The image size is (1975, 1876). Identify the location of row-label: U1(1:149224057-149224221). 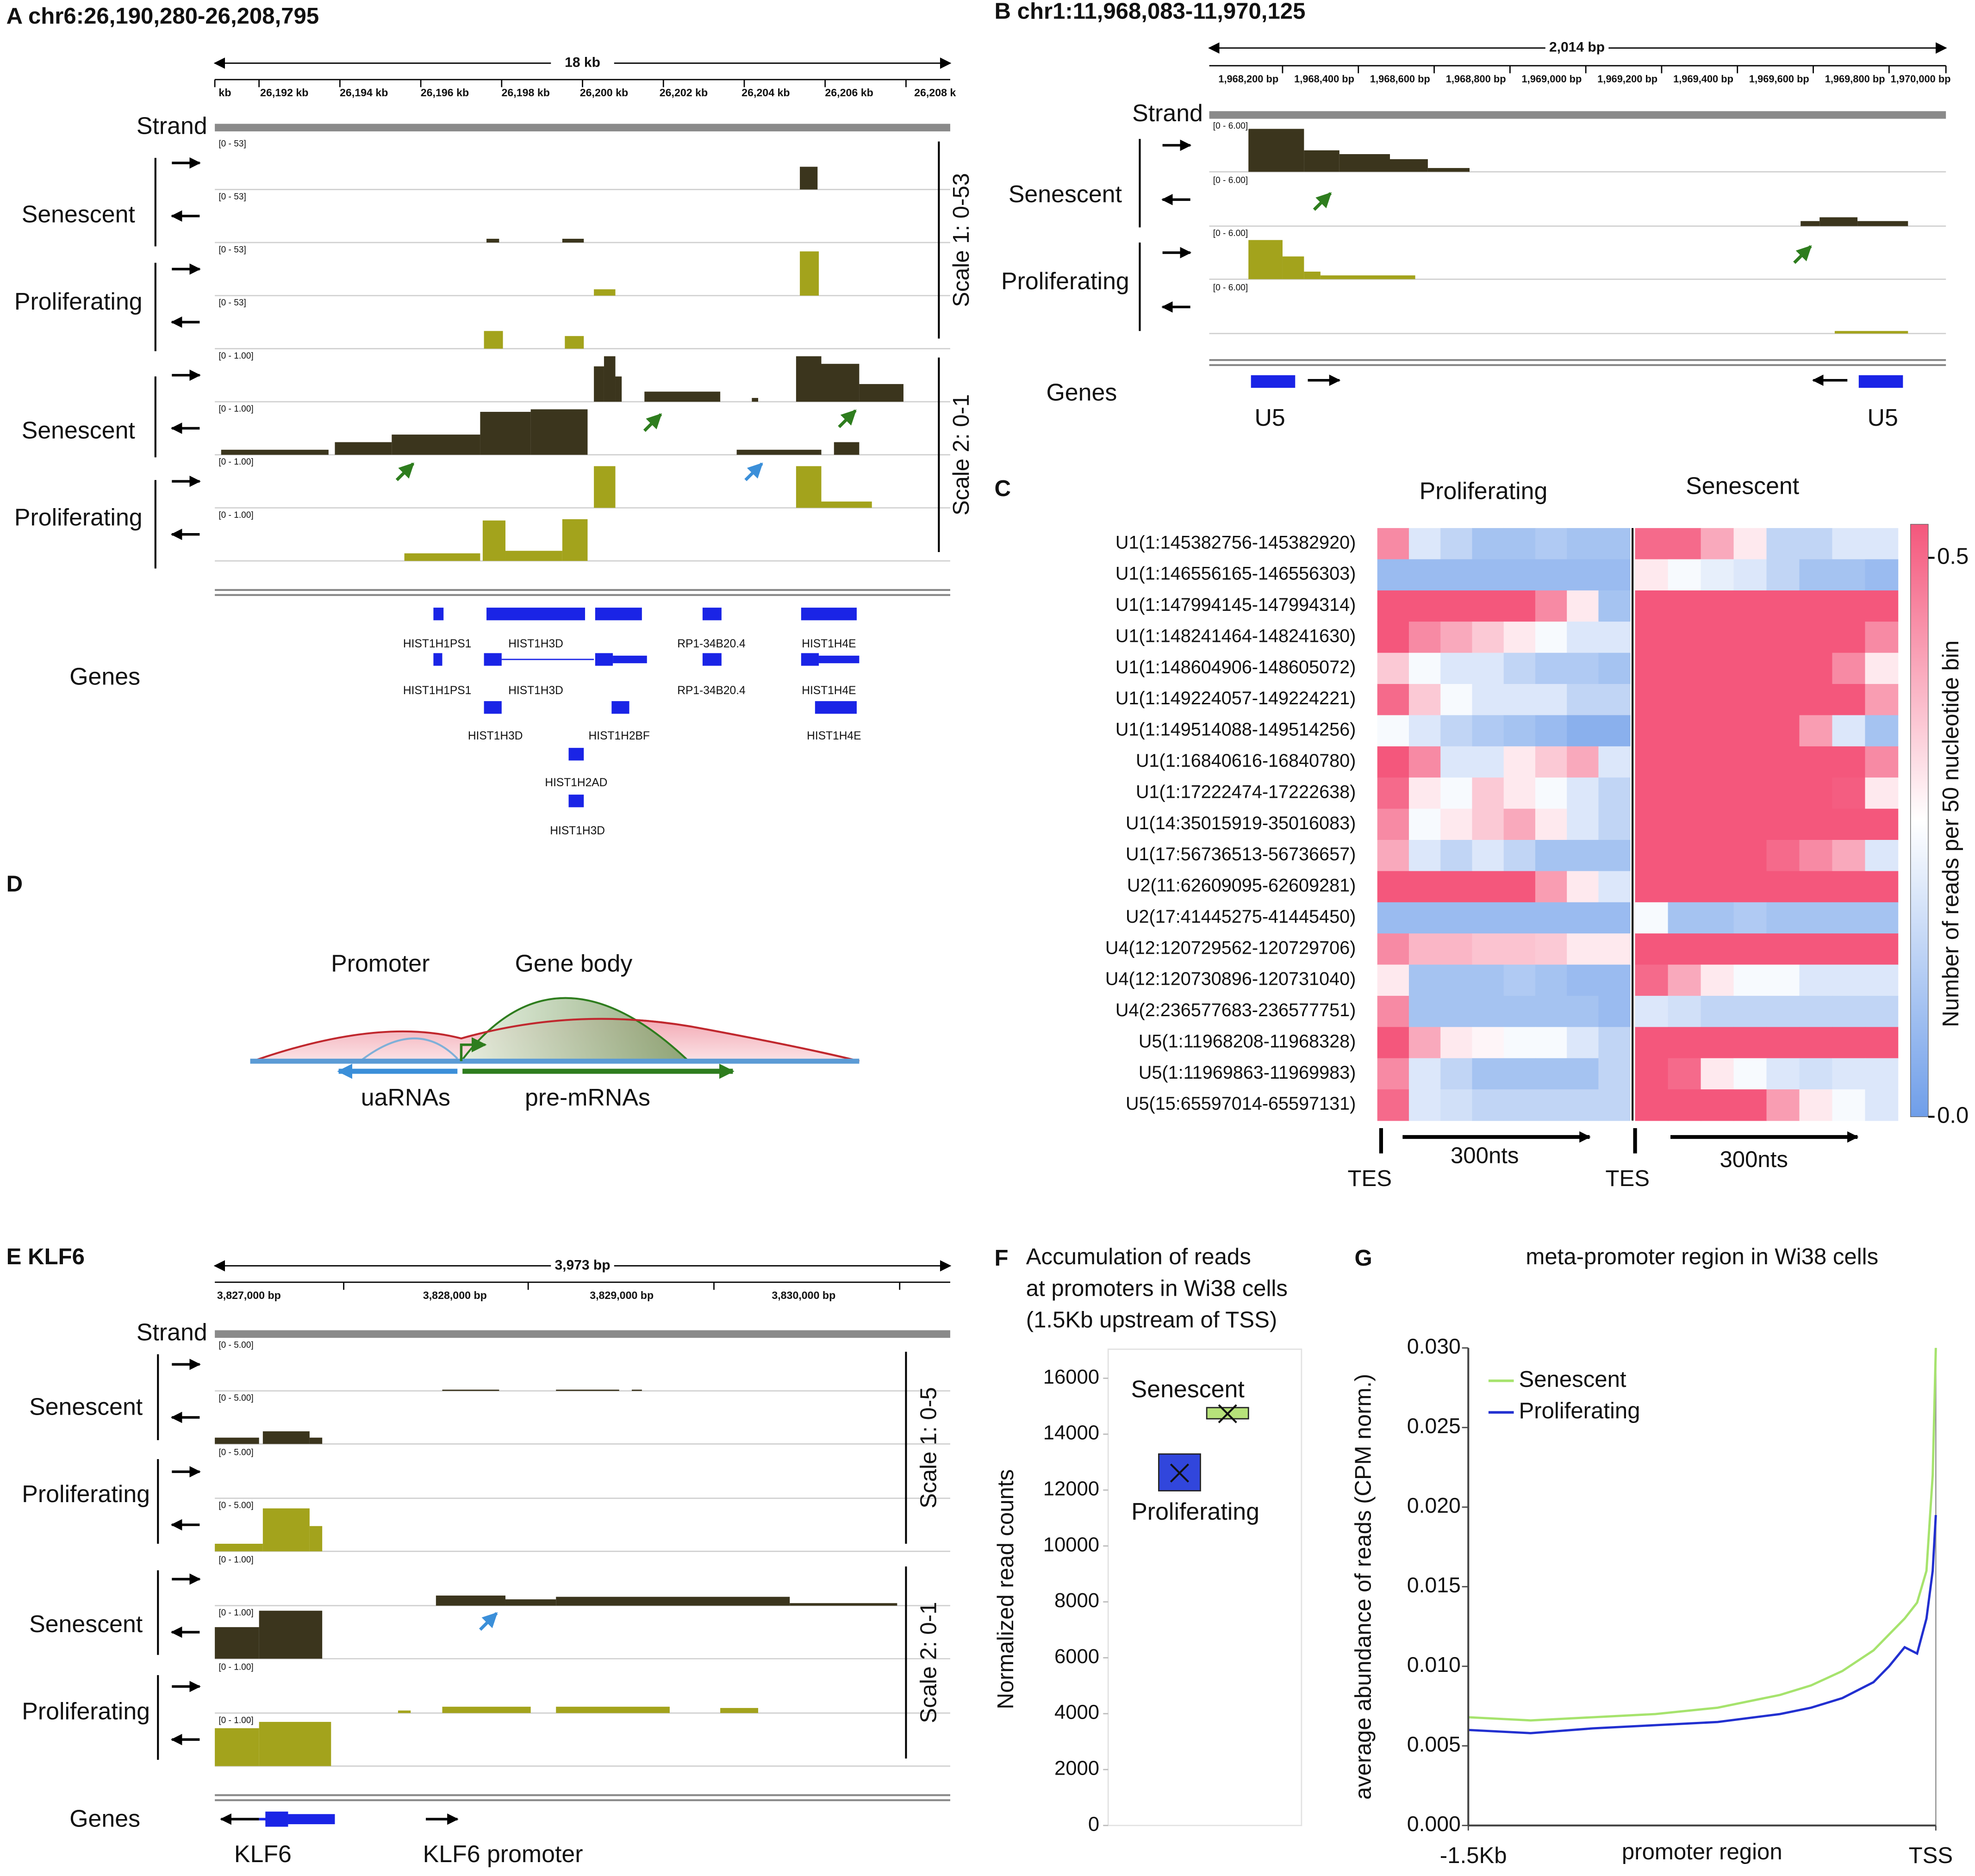
(1235, 698).